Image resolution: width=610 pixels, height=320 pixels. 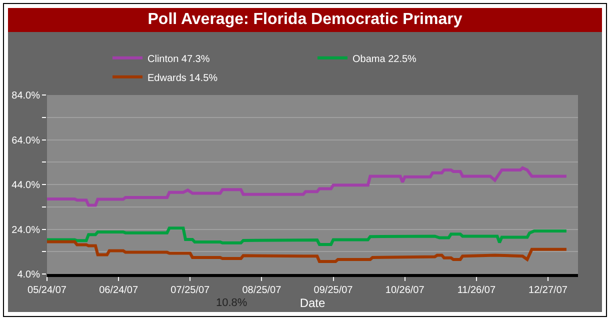 I want to click on y-tick-label: 84.0%, so click(x=26, y=96).